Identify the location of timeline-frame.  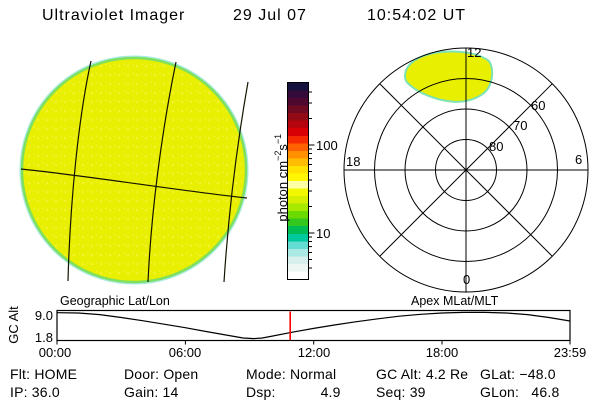
(313, 325).